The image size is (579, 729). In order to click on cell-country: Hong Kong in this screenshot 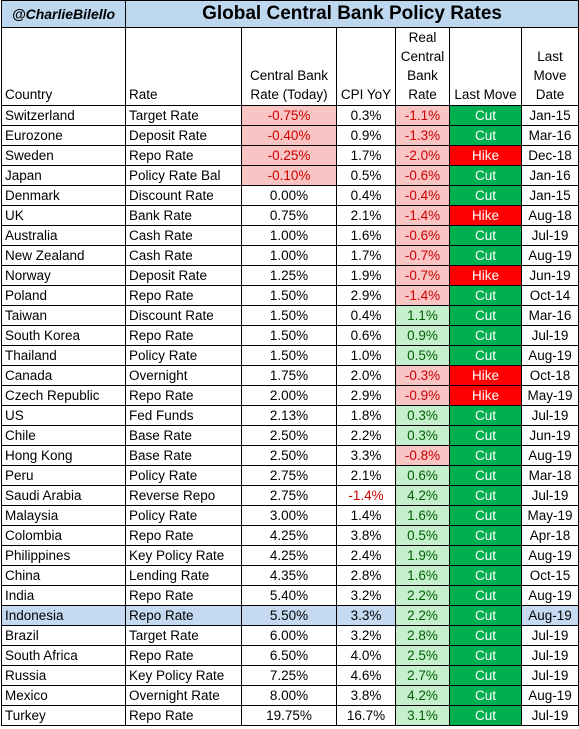, I will do `click(63, 455)`.